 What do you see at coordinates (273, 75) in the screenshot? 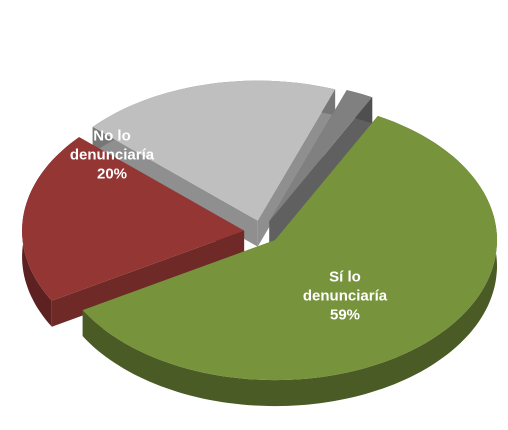
I see `value-label: 19%` at bounding box center [273, 75].